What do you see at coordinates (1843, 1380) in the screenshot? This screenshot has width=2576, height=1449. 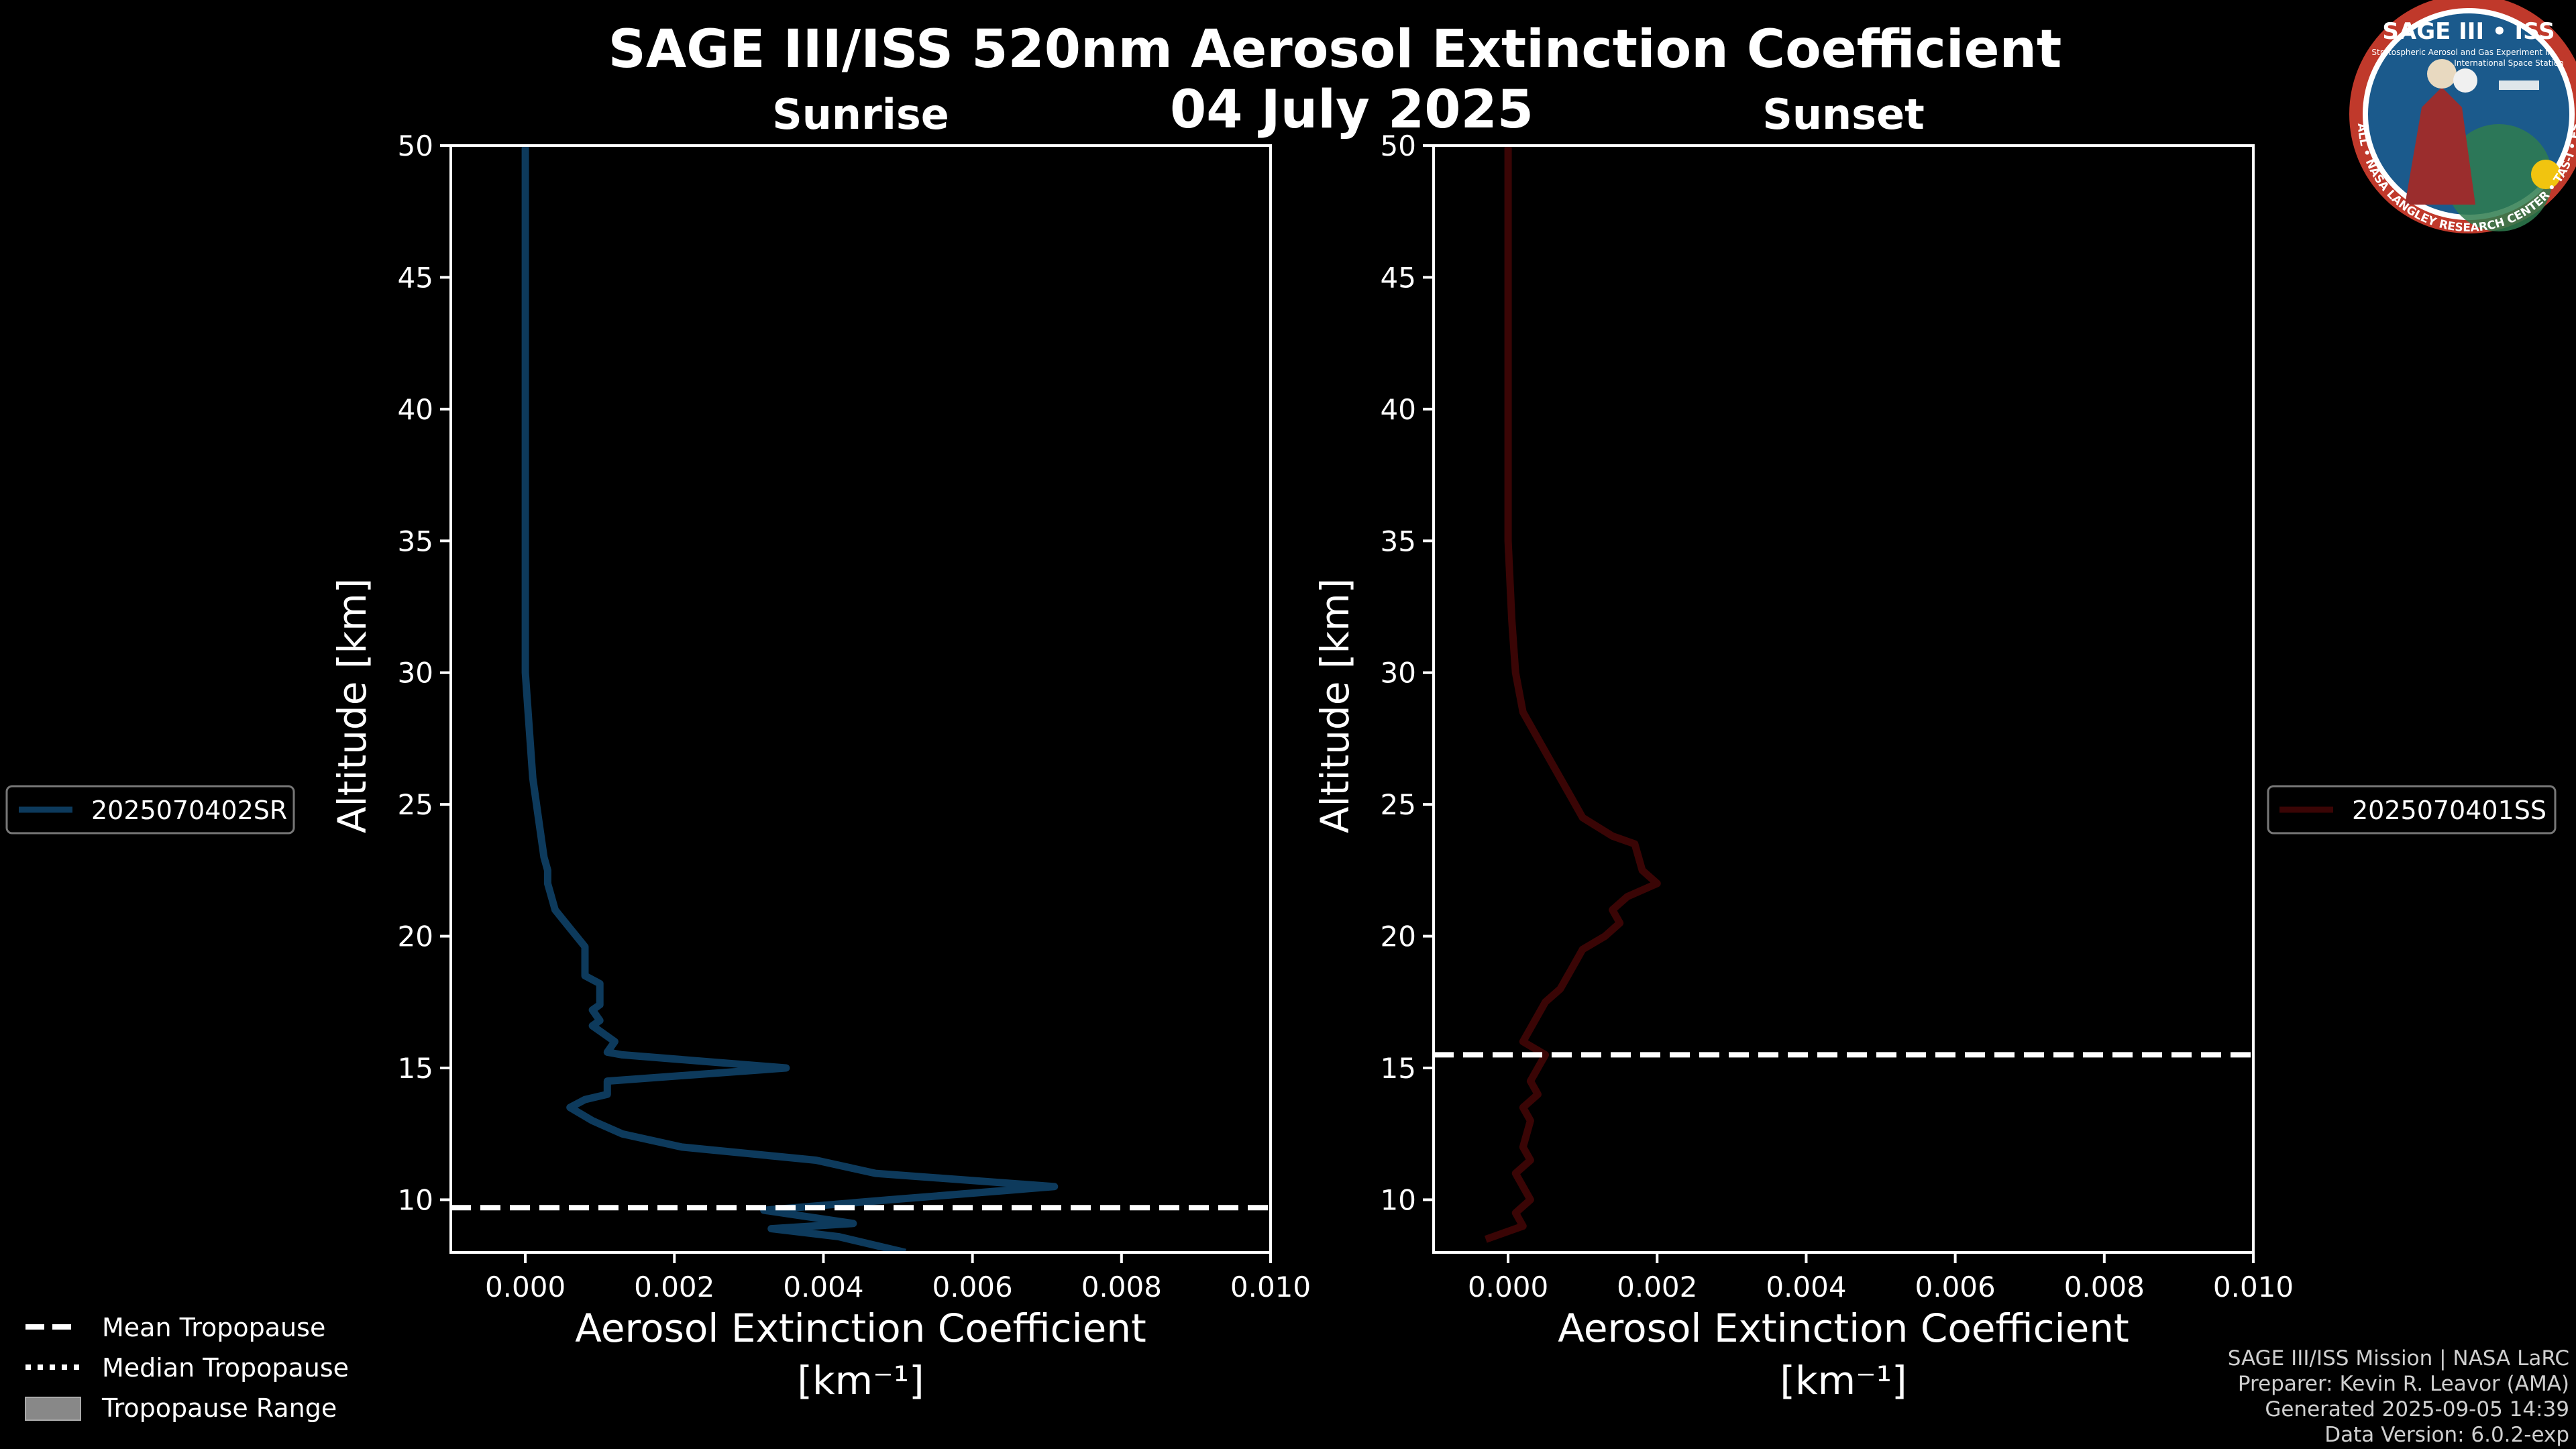 I see `sunset-xlabel-units: [km⁻¹]` at bounding box center [1843, 1380].